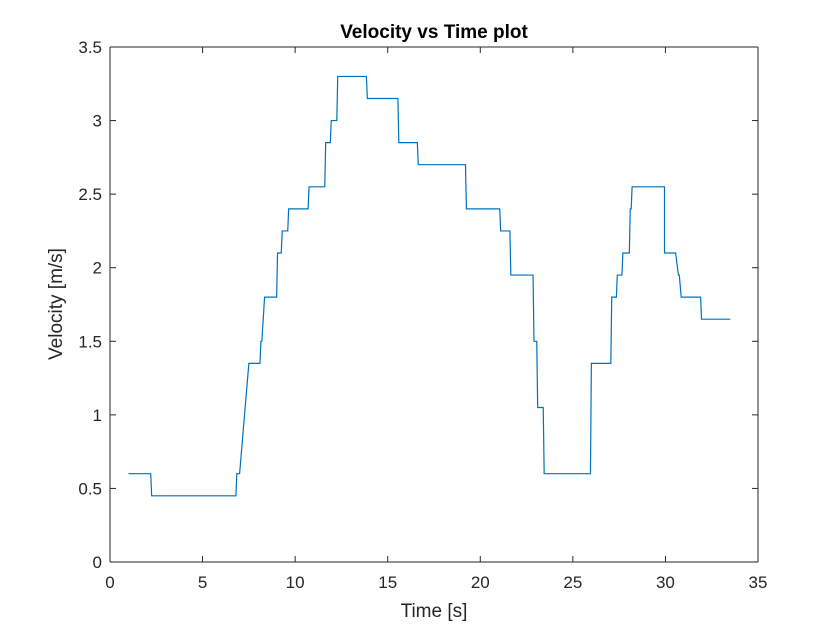 The height and width of the screenshot is (630, 840). Describe the element at coordinates (758, 582) in the screenshot. I see `x-tick-label: 35` at that location.